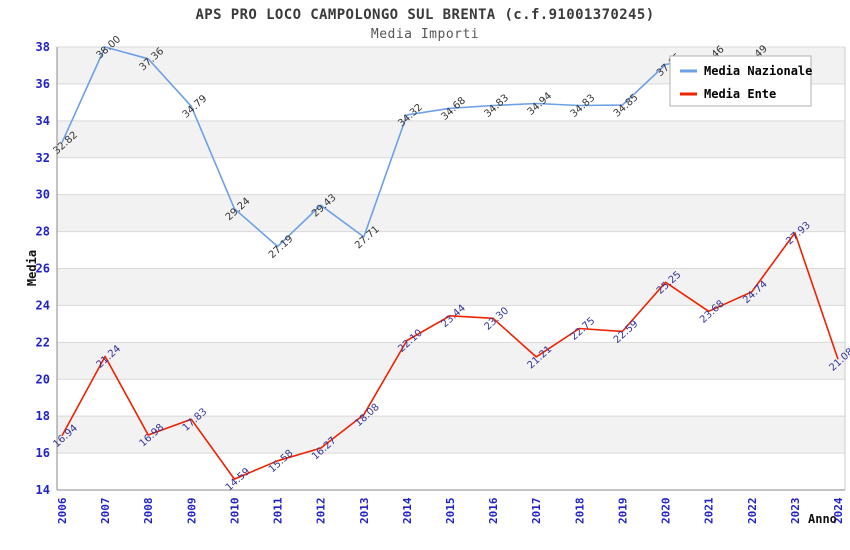 The width and height of the screenshot is (850, 550). What do you see at coordinates (62, 510) in the screenshot?
I see `x-tick-label: 2006` at bounding box center [62, 510].